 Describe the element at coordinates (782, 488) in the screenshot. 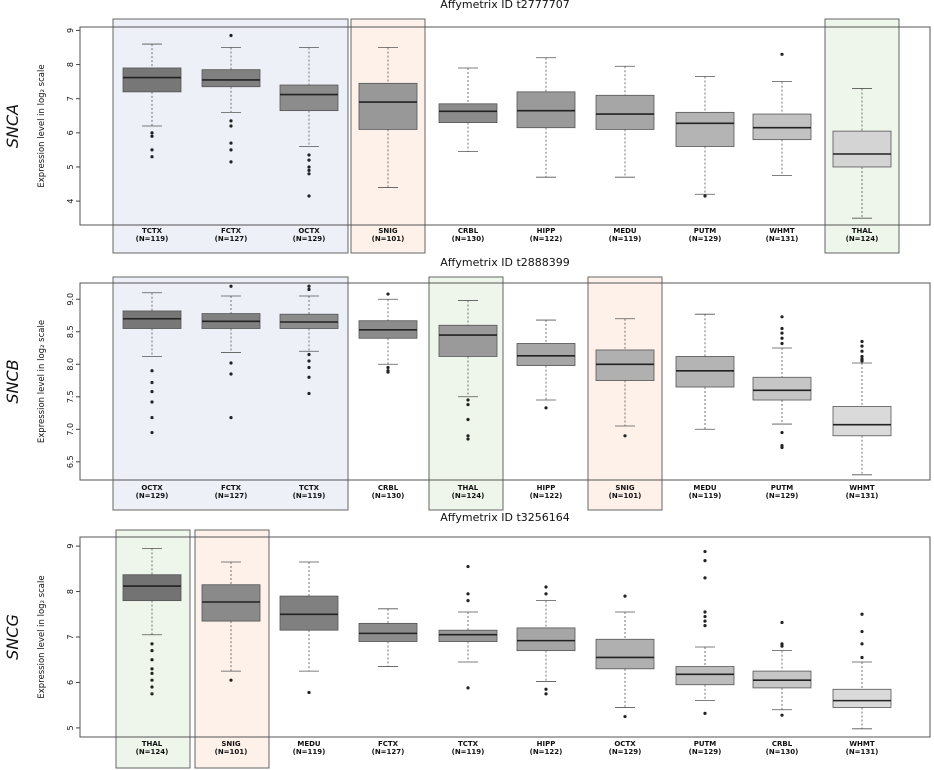

I see `category-label: PUTM` at that location.